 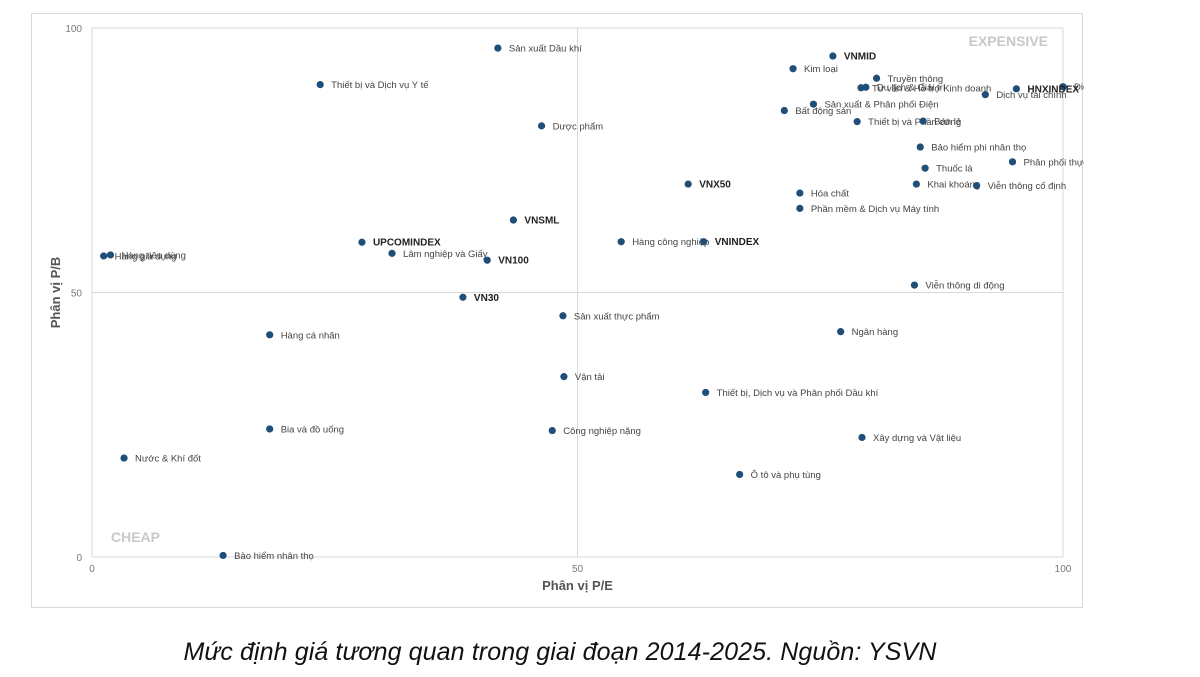 What do you see at coordinates (1053, 89) in the screenshot?
I see `data-label-hnxindex: HNXINDEX` at bounding box center [1053, 89].